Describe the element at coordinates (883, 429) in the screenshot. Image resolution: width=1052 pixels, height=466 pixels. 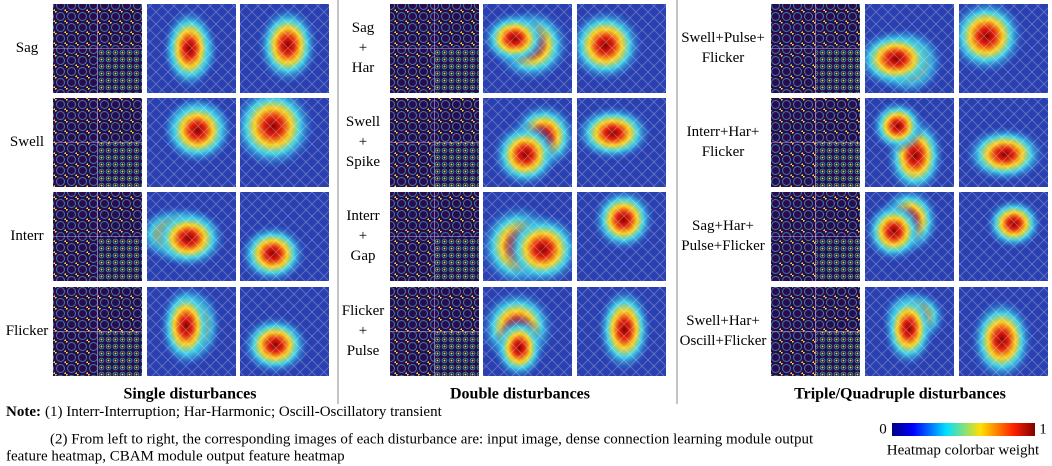
I see `colorbar-min: 0` at that location.